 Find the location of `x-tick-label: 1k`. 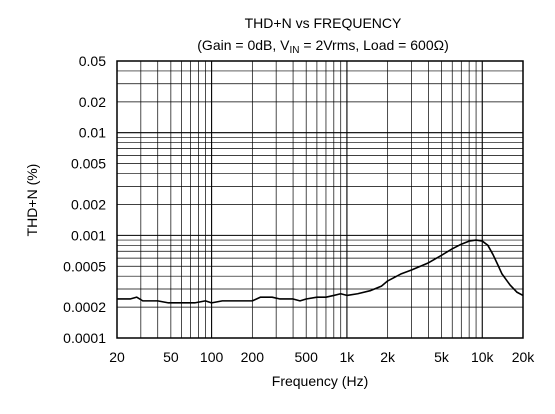

x-tick-label: 1k is located at coordinates (348, 357).